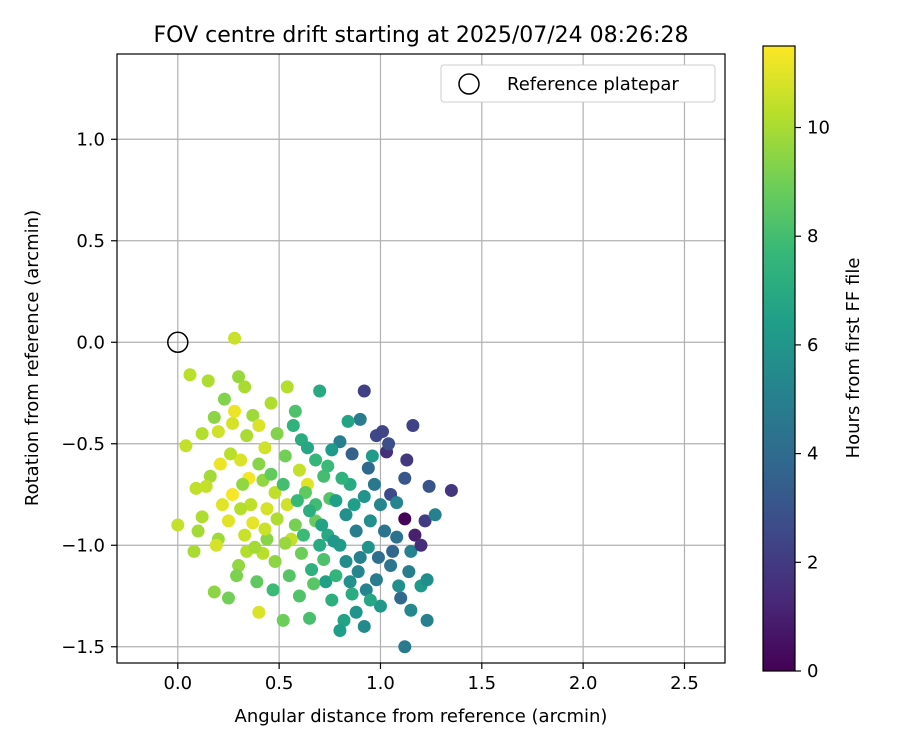 The image size is (900, 750). I want to click on x-tick-label: 0.5, so click(279, 683).